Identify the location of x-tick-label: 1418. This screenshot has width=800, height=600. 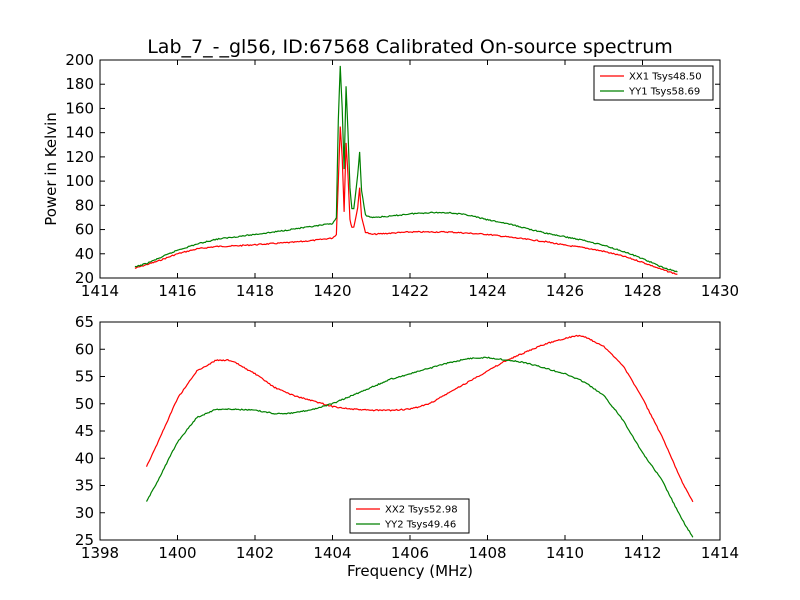
(255, 291).